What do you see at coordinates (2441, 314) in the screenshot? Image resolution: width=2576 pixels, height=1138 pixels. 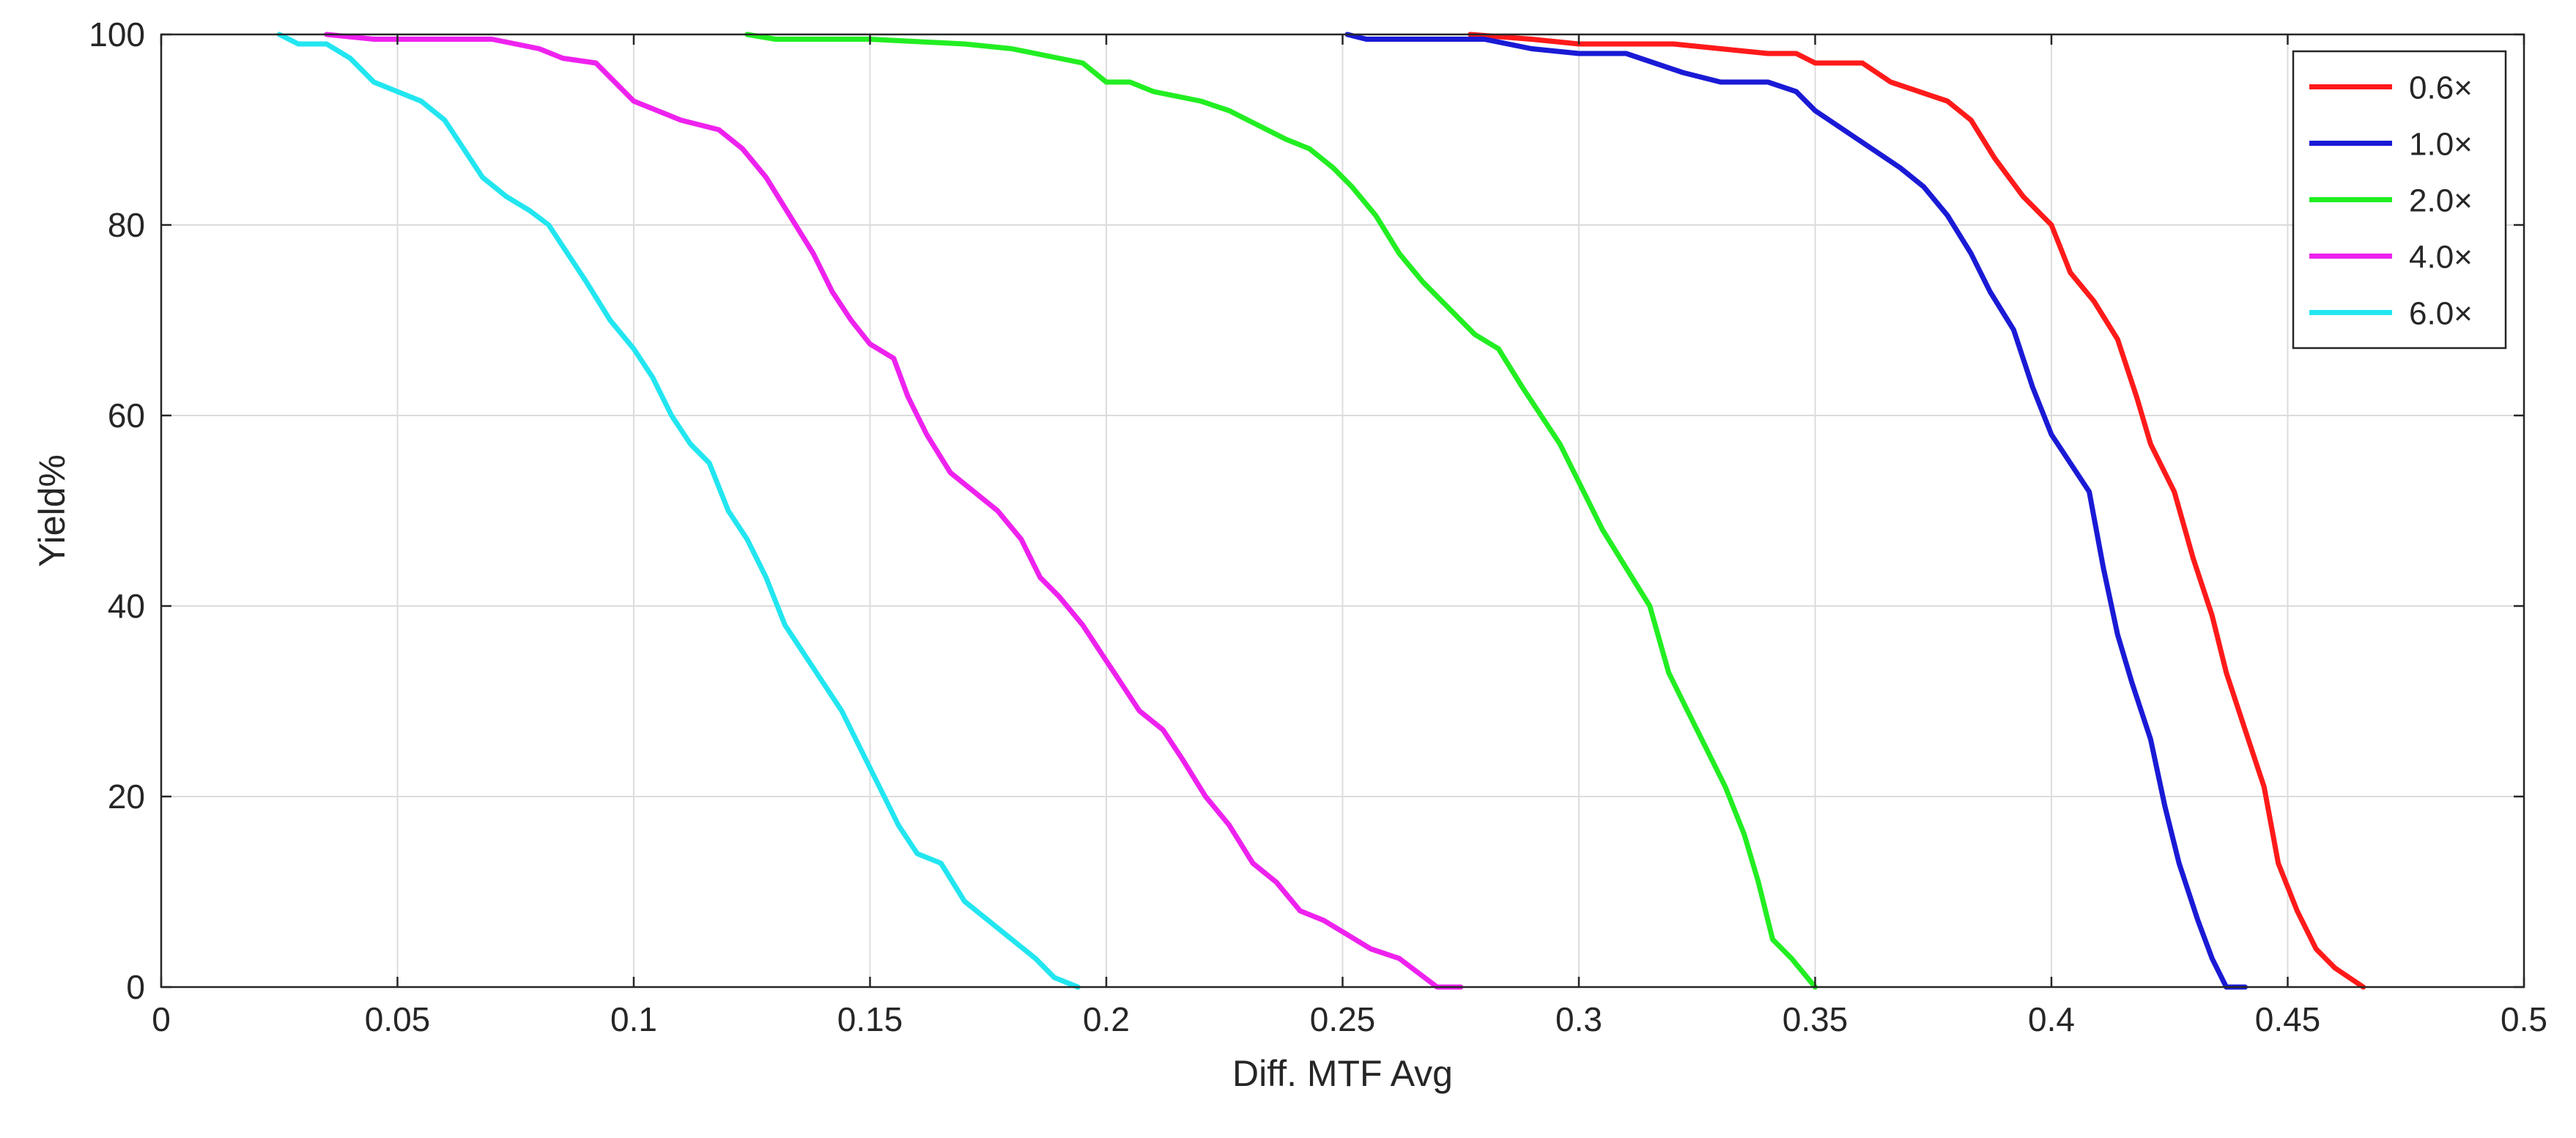 I see `legend-entry-4: 6.0×` at bounding box center [2441, 314].